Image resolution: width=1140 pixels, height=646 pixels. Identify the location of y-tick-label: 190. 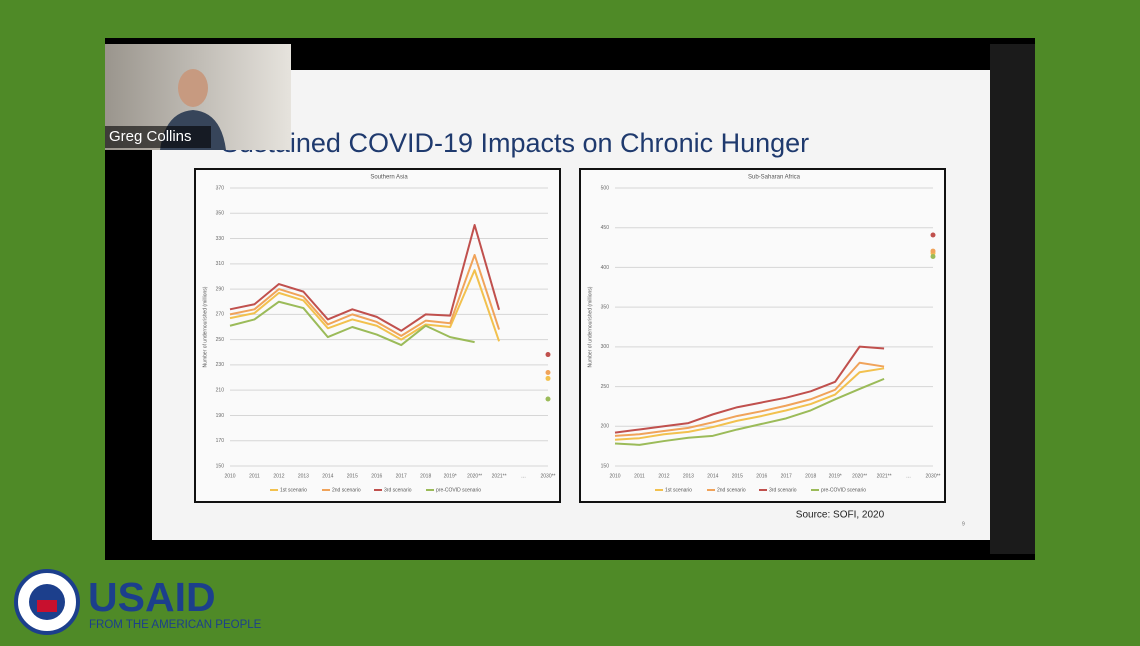
(220, 416).